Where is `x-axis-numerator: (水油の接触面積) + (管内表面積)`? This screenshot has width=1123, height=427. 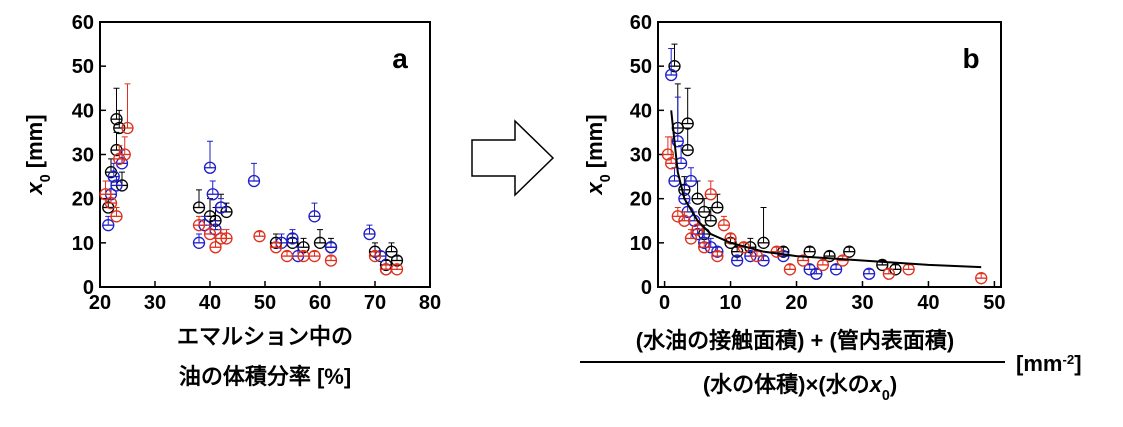
x-axis-numerator: (水油の接触面積) + (管内表面積) is located at coordinates (795, 340).